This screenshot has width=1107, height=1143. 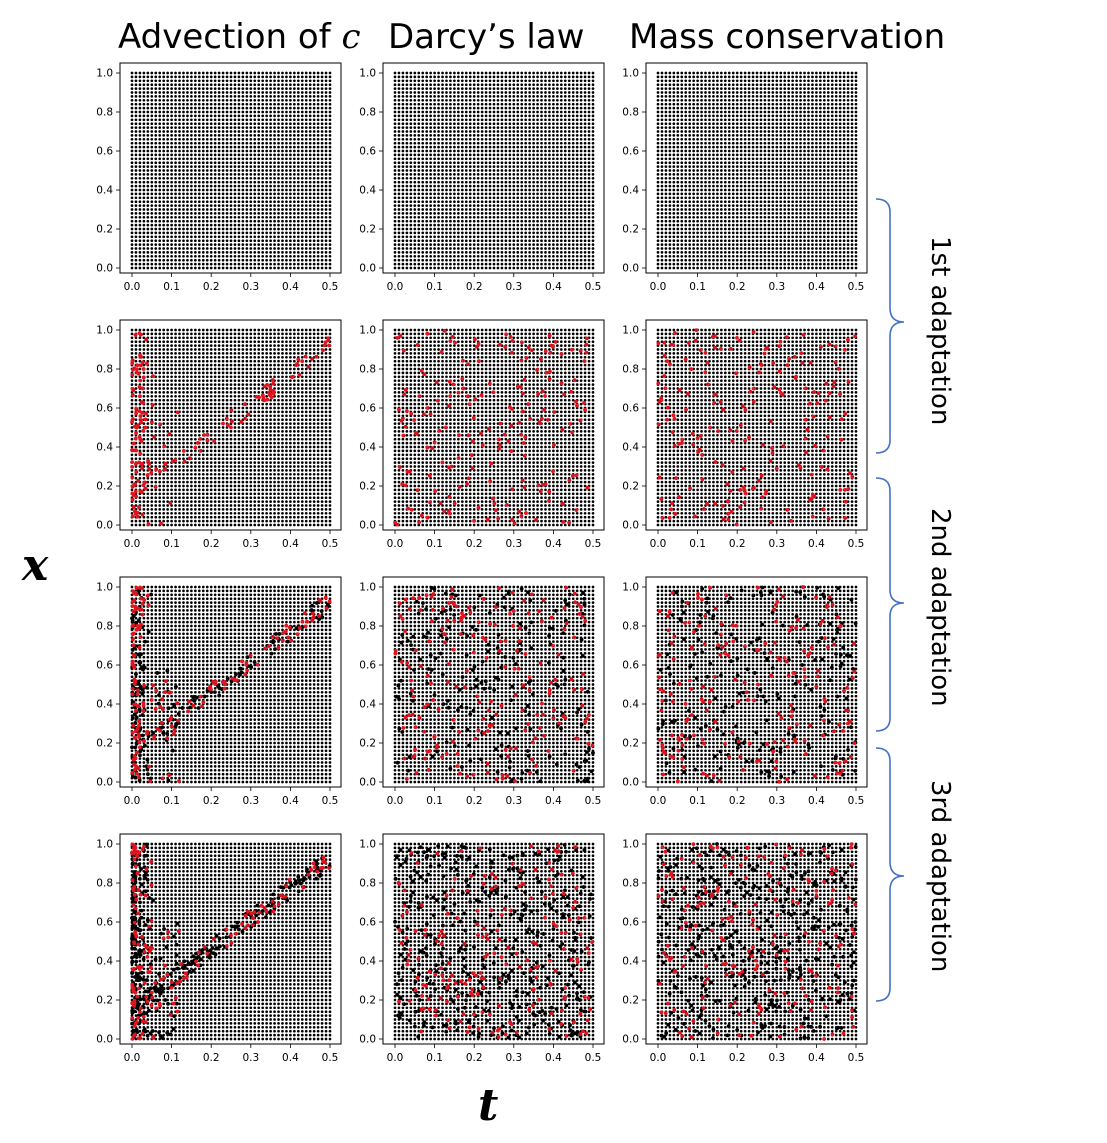 I want to click on x-tick-label: 0.5, so click(x=330, y=287).